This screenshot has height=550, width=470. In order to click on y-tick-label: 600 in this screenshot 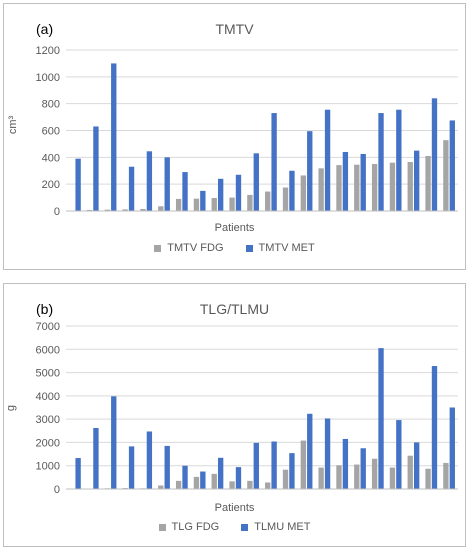, I will do `click(51, 132)`.